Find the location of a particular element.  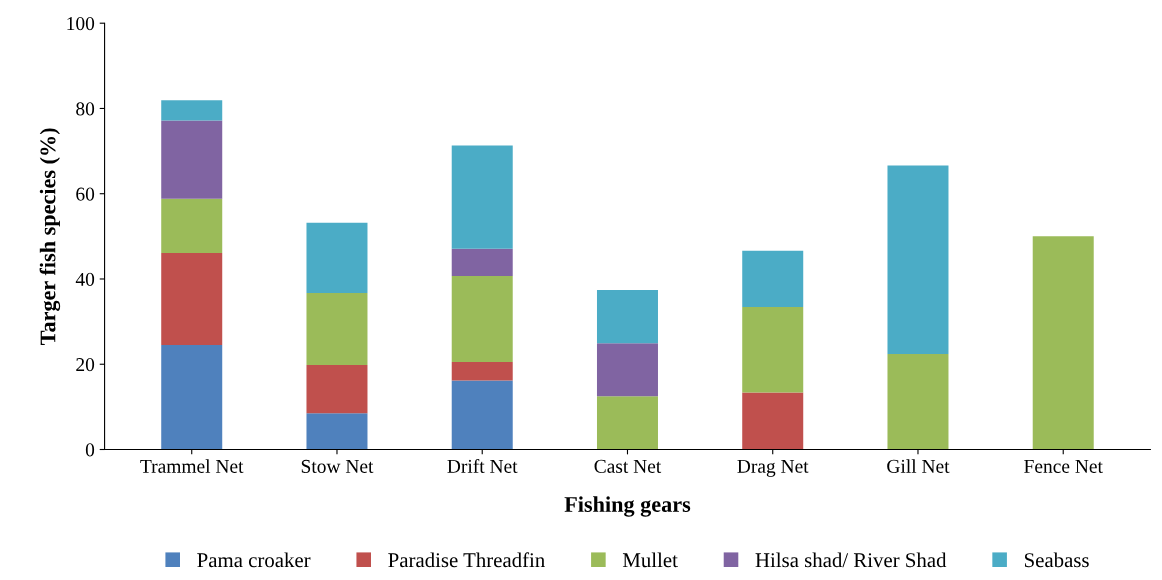

legend-label: Seabass is located at coordinates (1056, 560).